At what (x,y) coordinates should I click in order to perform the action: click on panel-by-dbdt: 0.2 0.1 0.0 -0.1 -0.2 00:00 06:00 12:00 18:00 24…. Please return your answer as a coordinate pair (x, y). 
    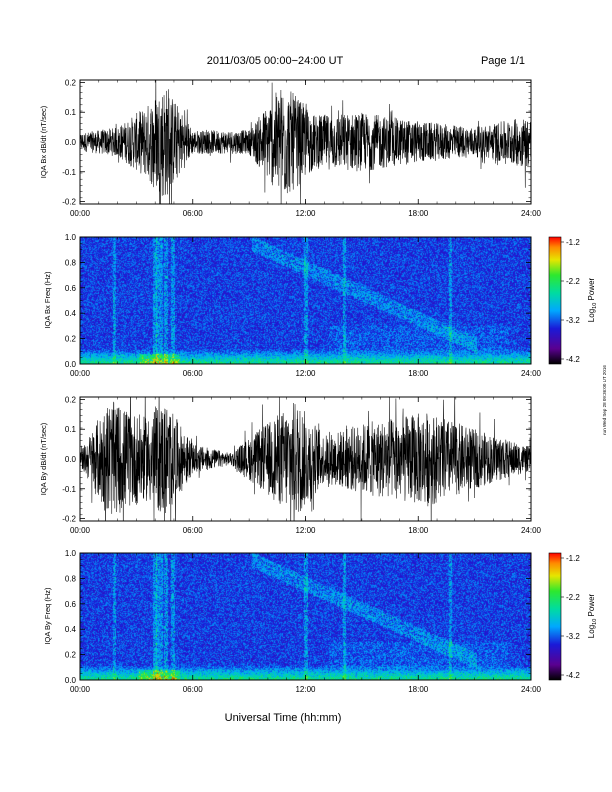
    Looking at the image, I should click on (290, 465).